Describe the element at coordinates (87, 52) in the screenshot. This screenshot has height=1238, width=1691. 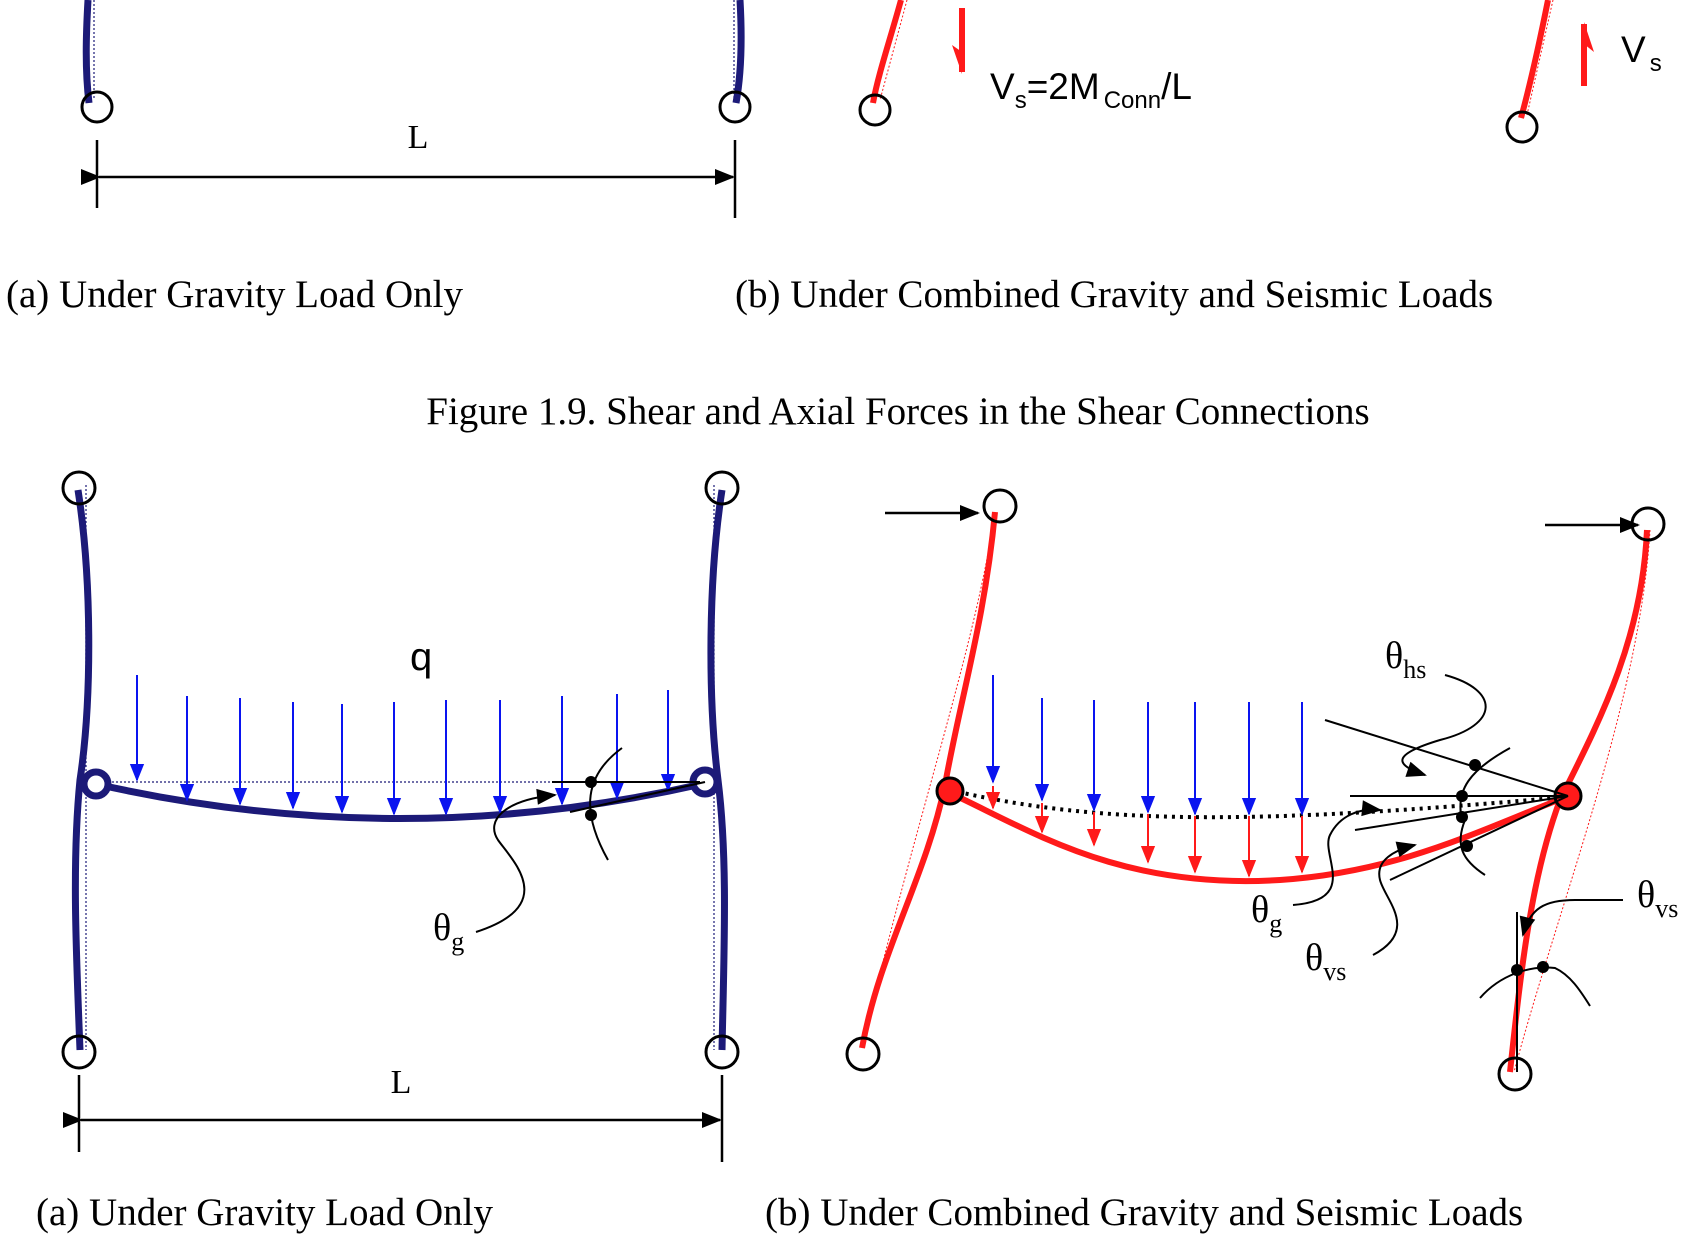
I see `top-left-column` at that location.